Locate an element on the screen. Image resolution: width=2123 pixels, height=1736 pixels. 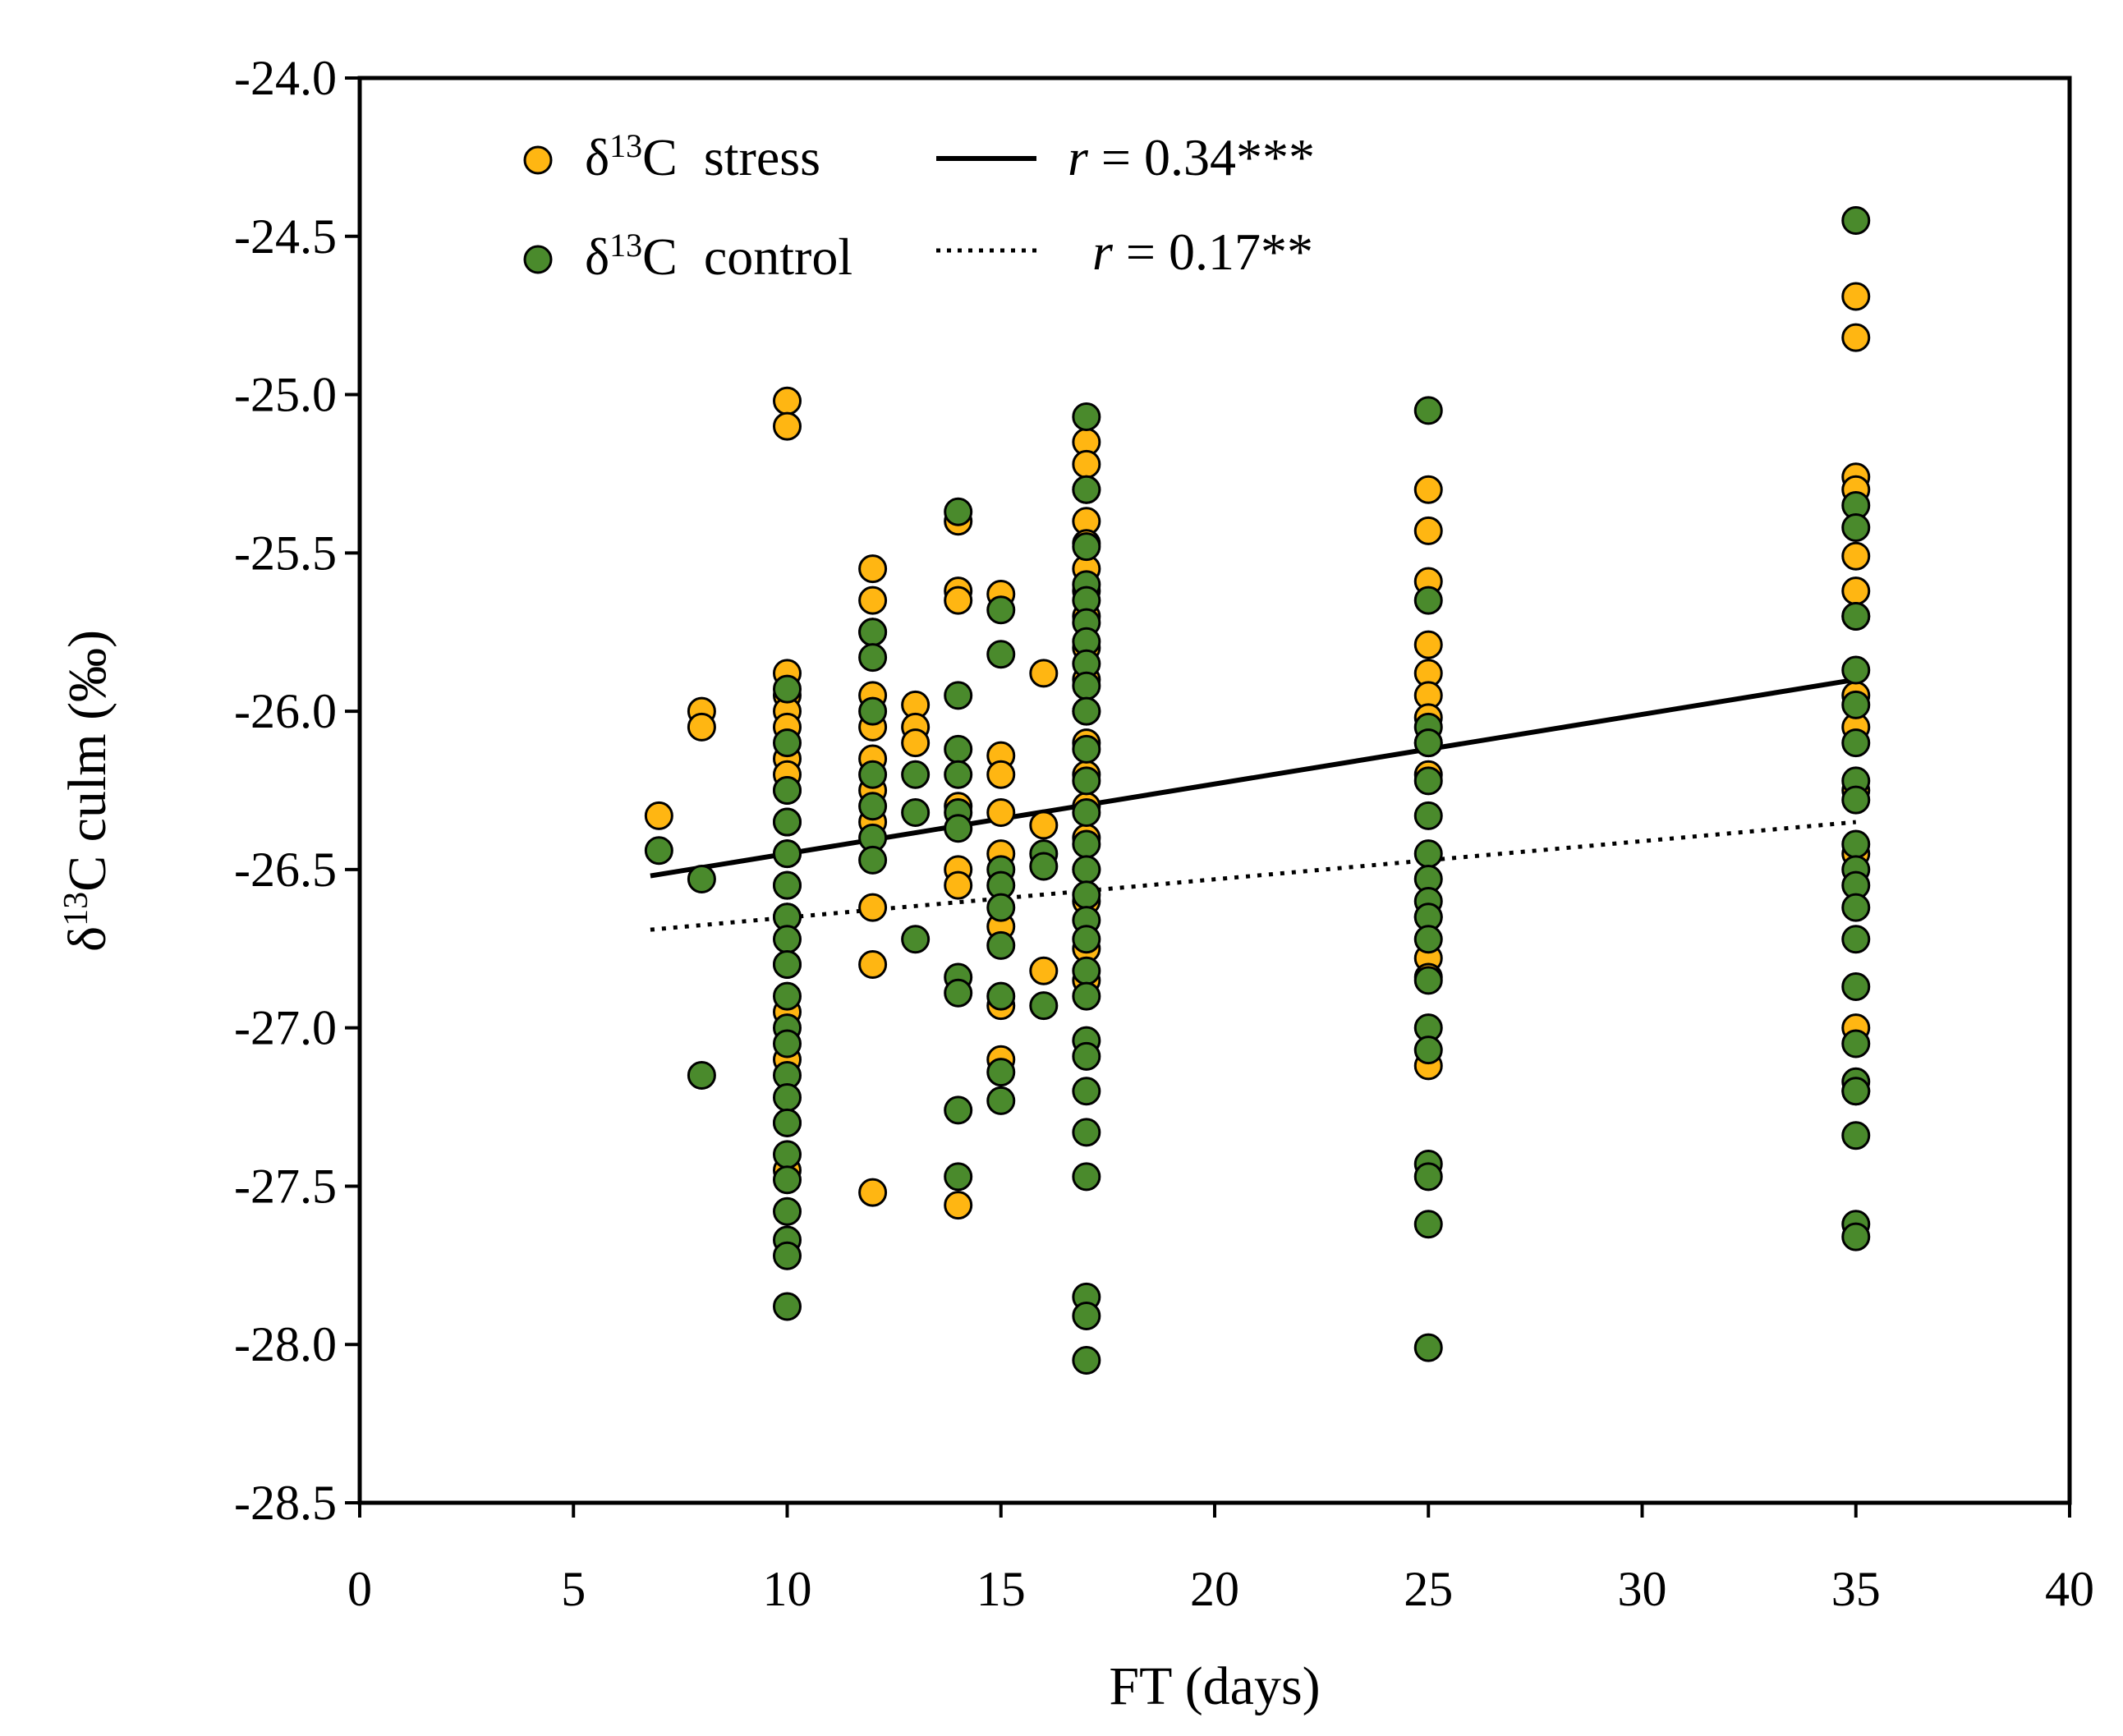
y-axis-label-prefix: δ is located at coordinates (87, 939).